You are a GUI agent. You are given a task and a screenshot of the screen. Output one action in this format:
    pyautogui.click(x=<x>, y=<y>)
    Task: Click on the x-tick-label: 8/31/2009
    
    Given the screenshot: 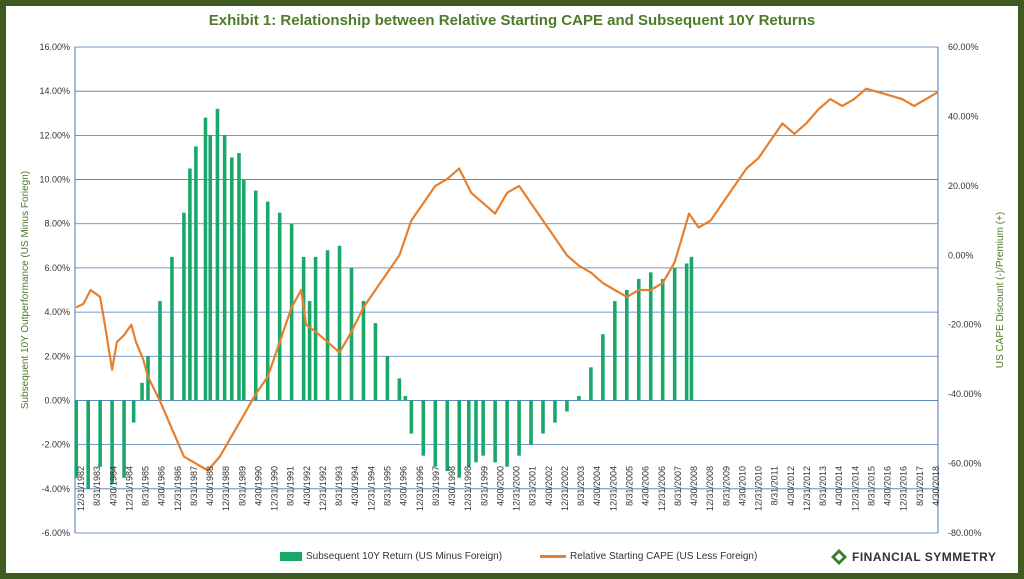 What is the action you would take?
    pyautogui.click(x=726, y=486)
    